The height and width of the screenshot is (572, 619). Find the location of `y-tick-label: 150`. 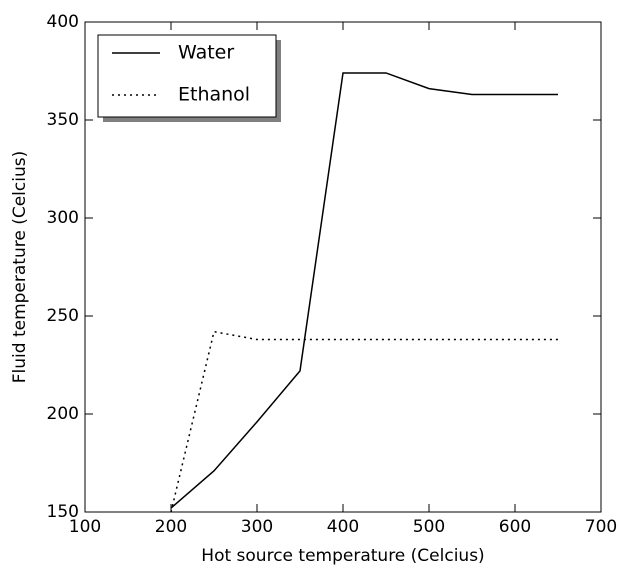

y-tick-label: 150 is located at coordinates (63, 512).